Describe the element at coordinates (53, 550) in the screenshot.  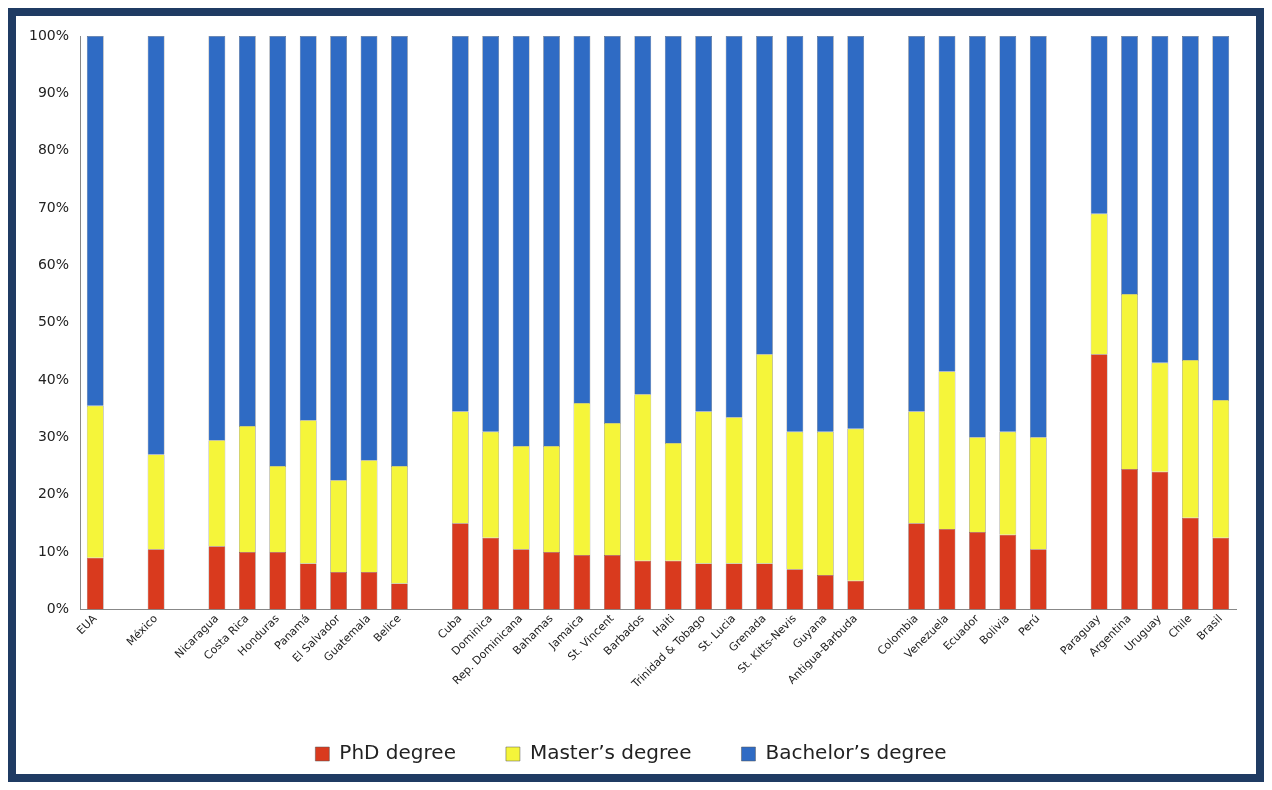
I see `y-tick-label: 10%` at that location.